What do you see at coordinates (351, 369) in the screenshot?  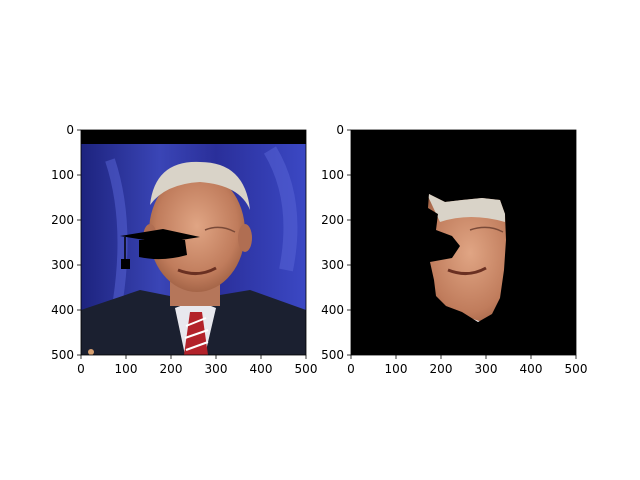 I see `right-x-tick-label: 0` at bounding box center [351, 369].